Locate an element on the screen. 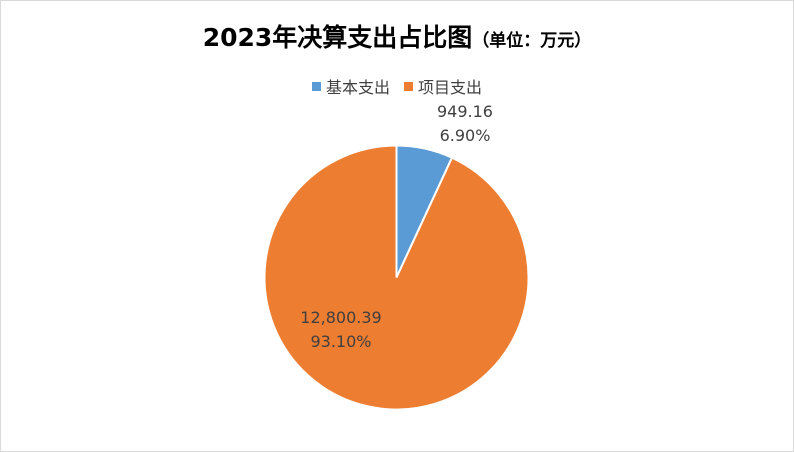 This screenshot has width=794, height=452. legend-swatch-basic is located at coordinates (316, 86).